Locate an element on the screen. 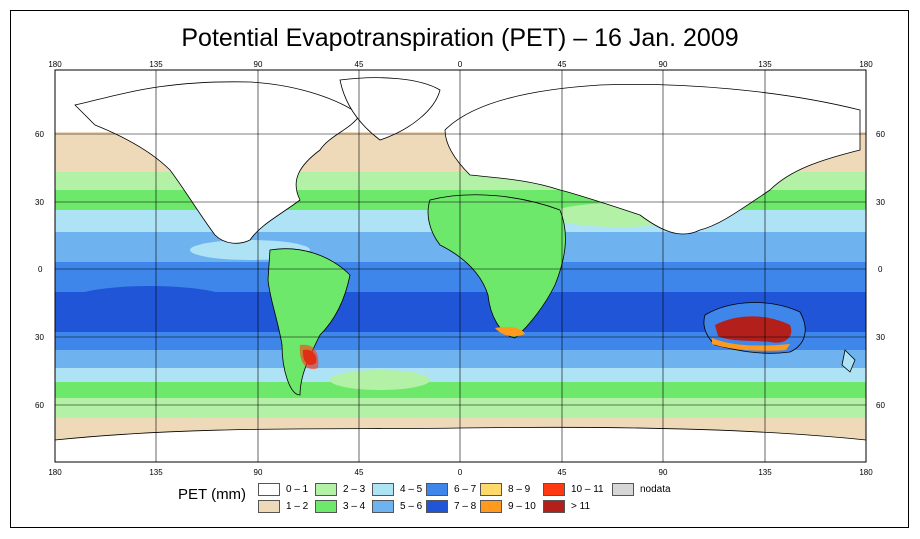  legend-label: 5 – 6 is located at coordinates (411, 506).